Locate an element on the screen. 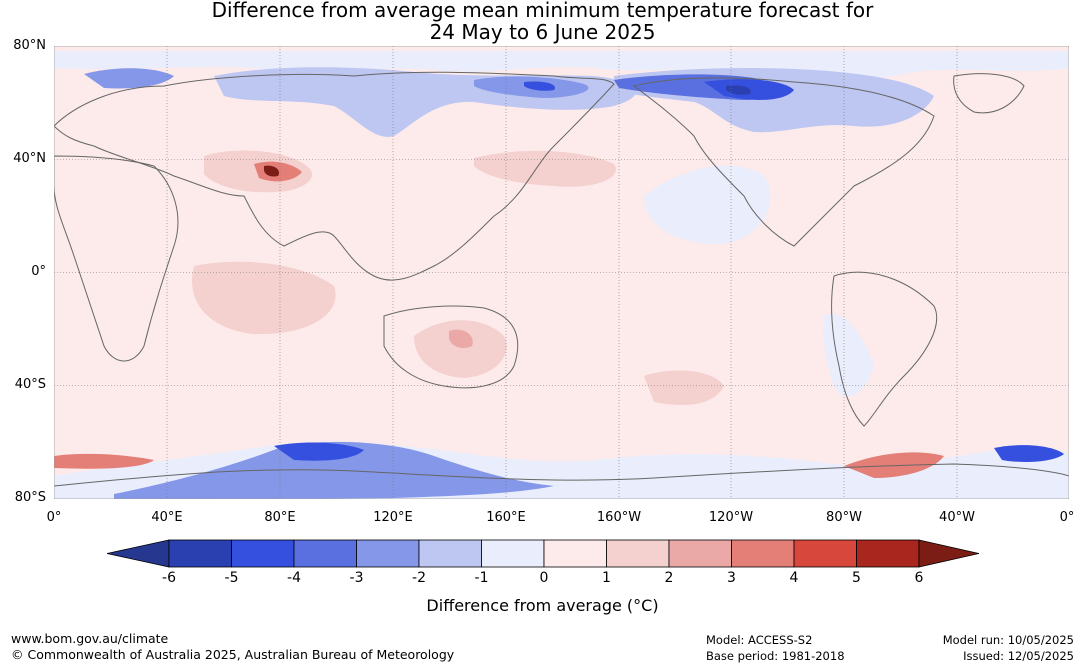 The width and height of the screenshot is (1085, 667). tibet-hotspot is located at coordinates (272, 171).